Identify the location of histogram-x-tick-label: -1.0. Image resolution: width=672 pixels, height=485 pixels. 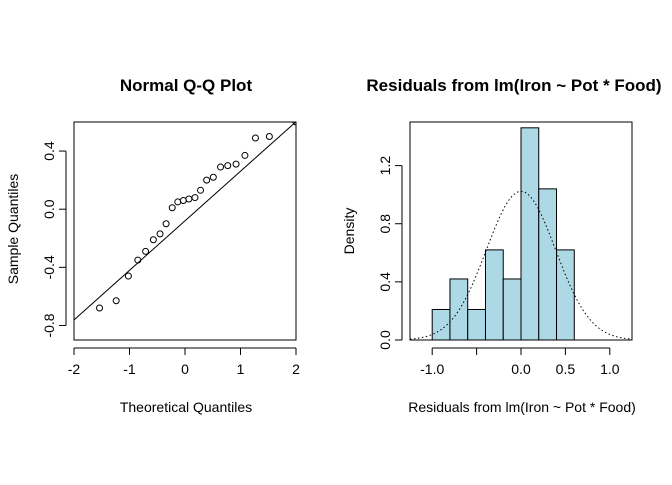
(432, 369).